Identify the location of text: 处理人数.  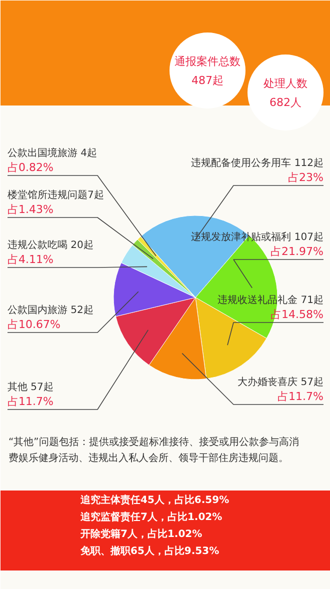
(286, 83).